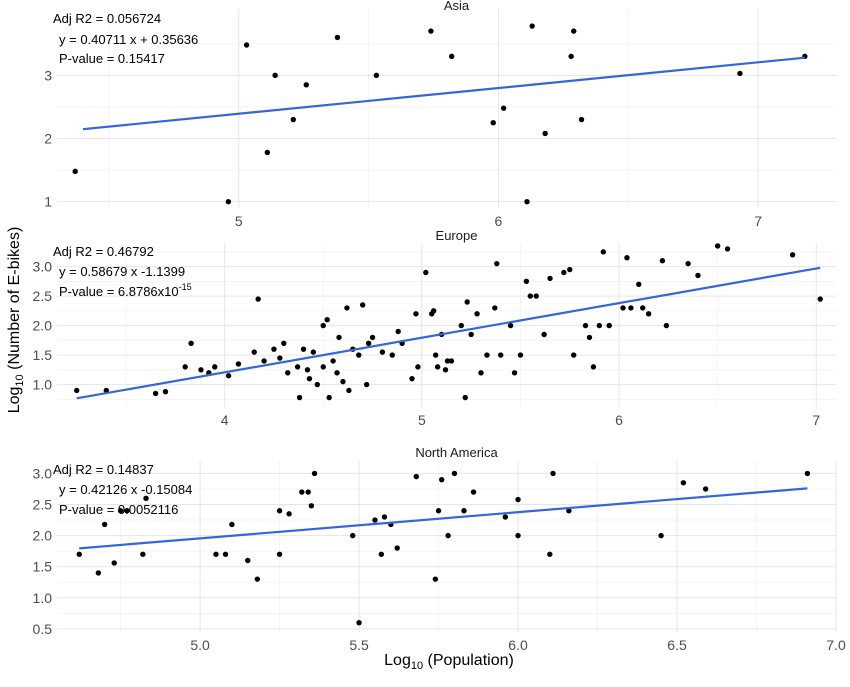 The image size is (850, 687). What do you see at coordinates (43, 567) in the screenshot?
I see `y-tick-label: 1.5` at bounding box center [43, 567].